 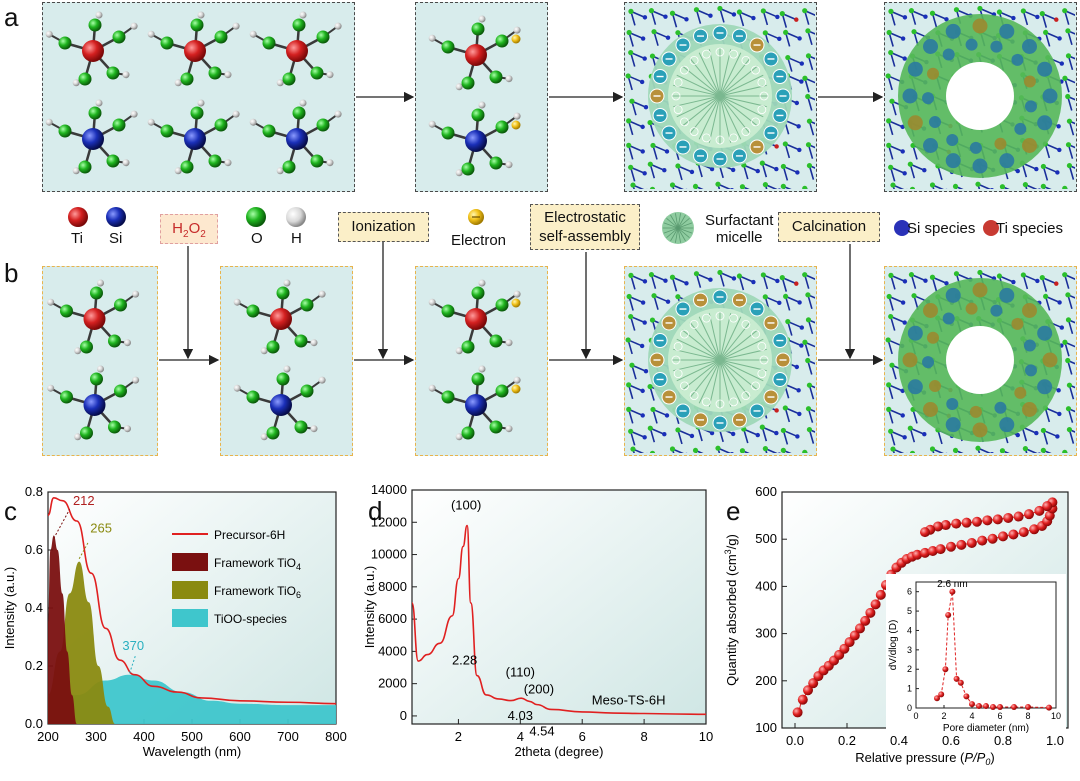 I want to click on d-ytick-label: 10000, so click(x=389, y=554).